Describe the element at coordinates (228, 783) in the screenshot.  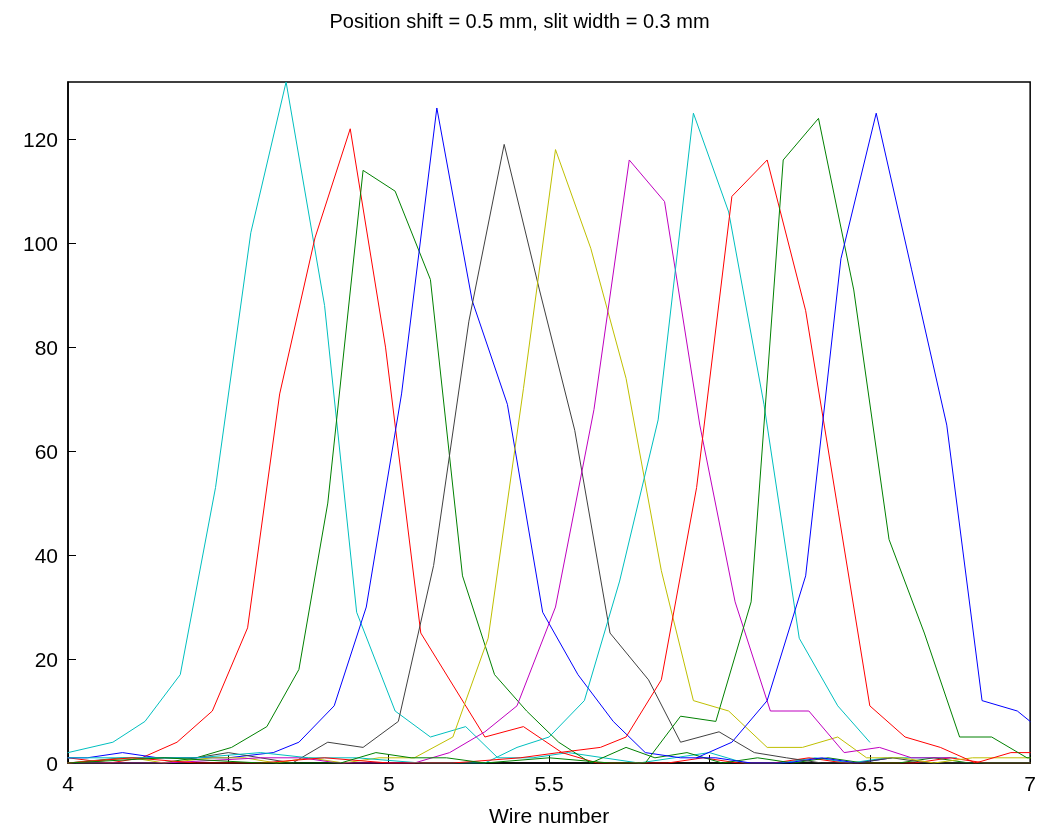
I see `x-tick-label: 4.5` at that location.